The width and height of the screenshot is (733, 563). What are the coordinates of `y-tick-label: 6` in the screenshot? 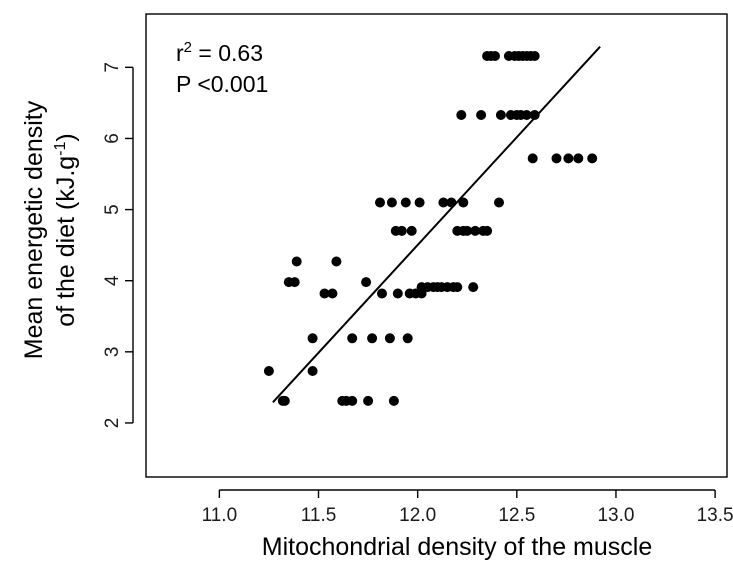 It's located at (112, 138).